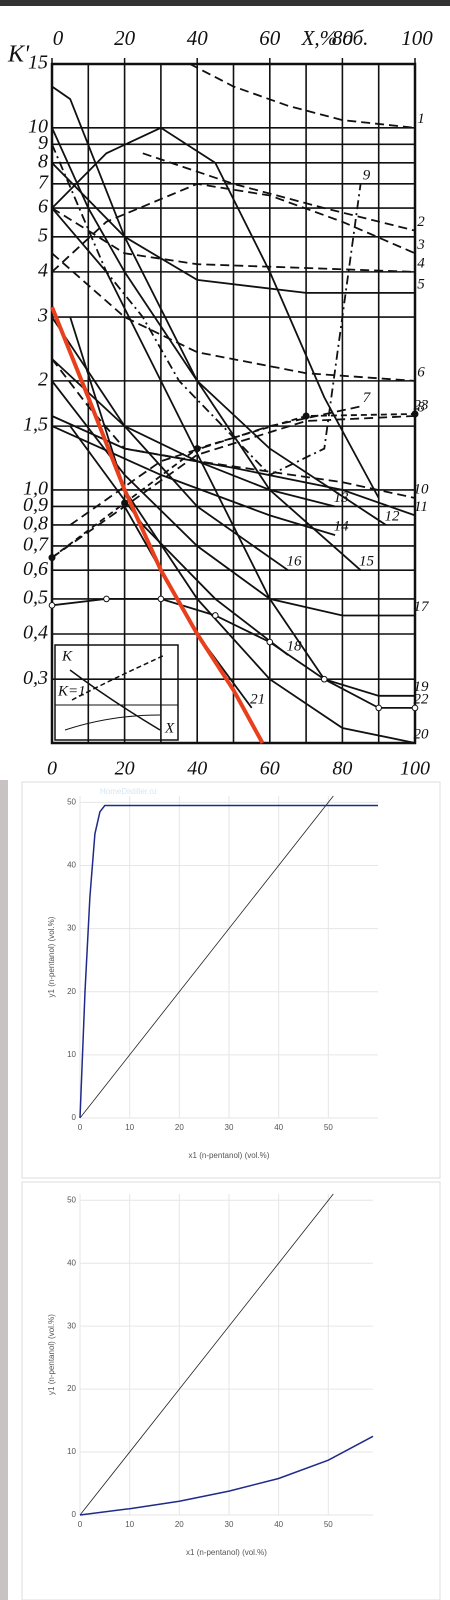  I want to click on curve-label: 20, so click(422, 734).